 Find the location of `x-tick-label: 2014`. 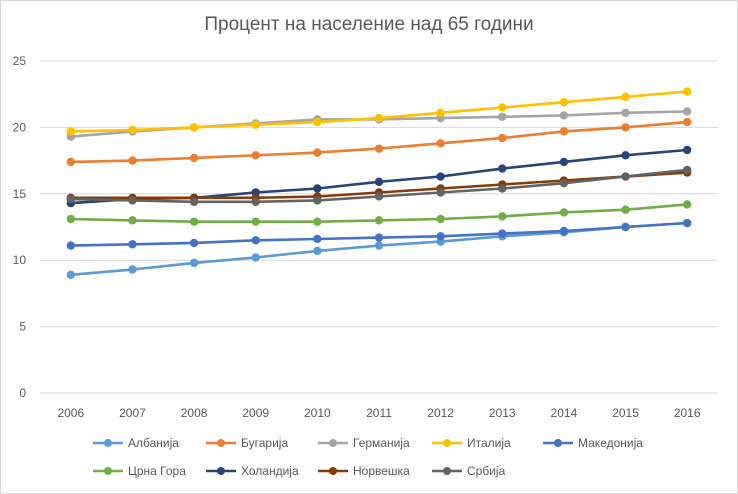

x-tick-label: 2014 is located at coordinates (564, 413).